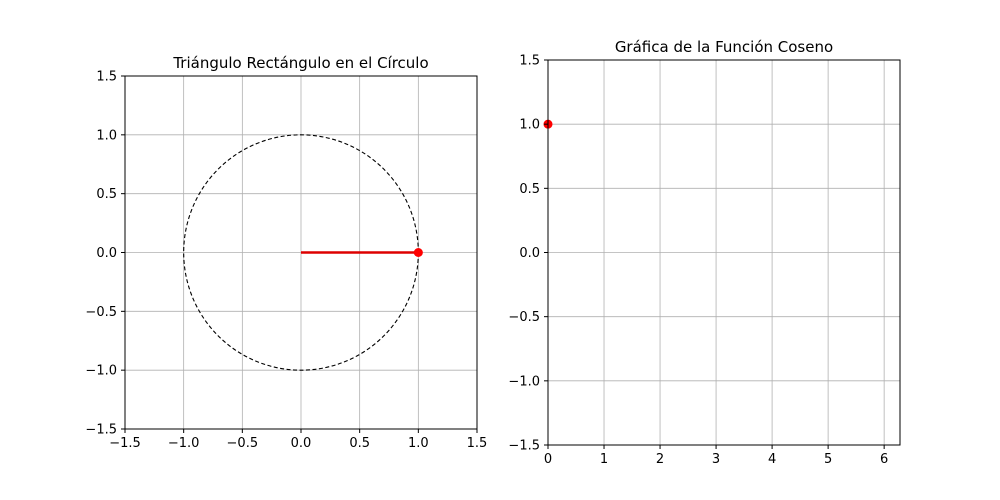  What do you see at coordinates (724, 47) in the screenshot?
I see `cosine-chart-title: Gráfica de la Función Coseno` at bounding box center [724, 47].